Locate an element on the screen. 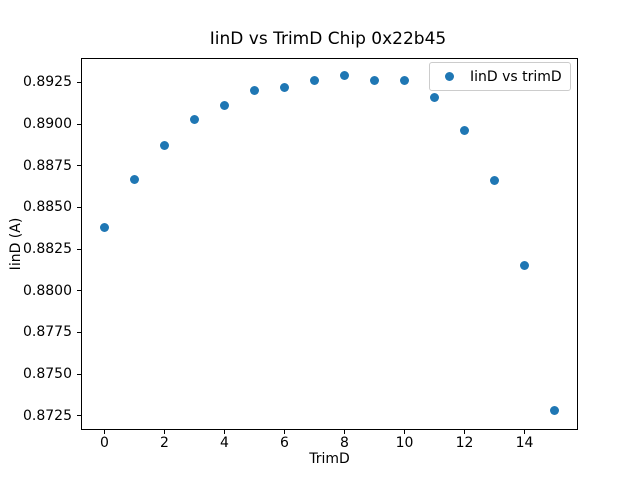 Image resolution: width=640 pixels, height=480 pixels. y-tick-label: 0.8925 is located at coordinates (47, 82).